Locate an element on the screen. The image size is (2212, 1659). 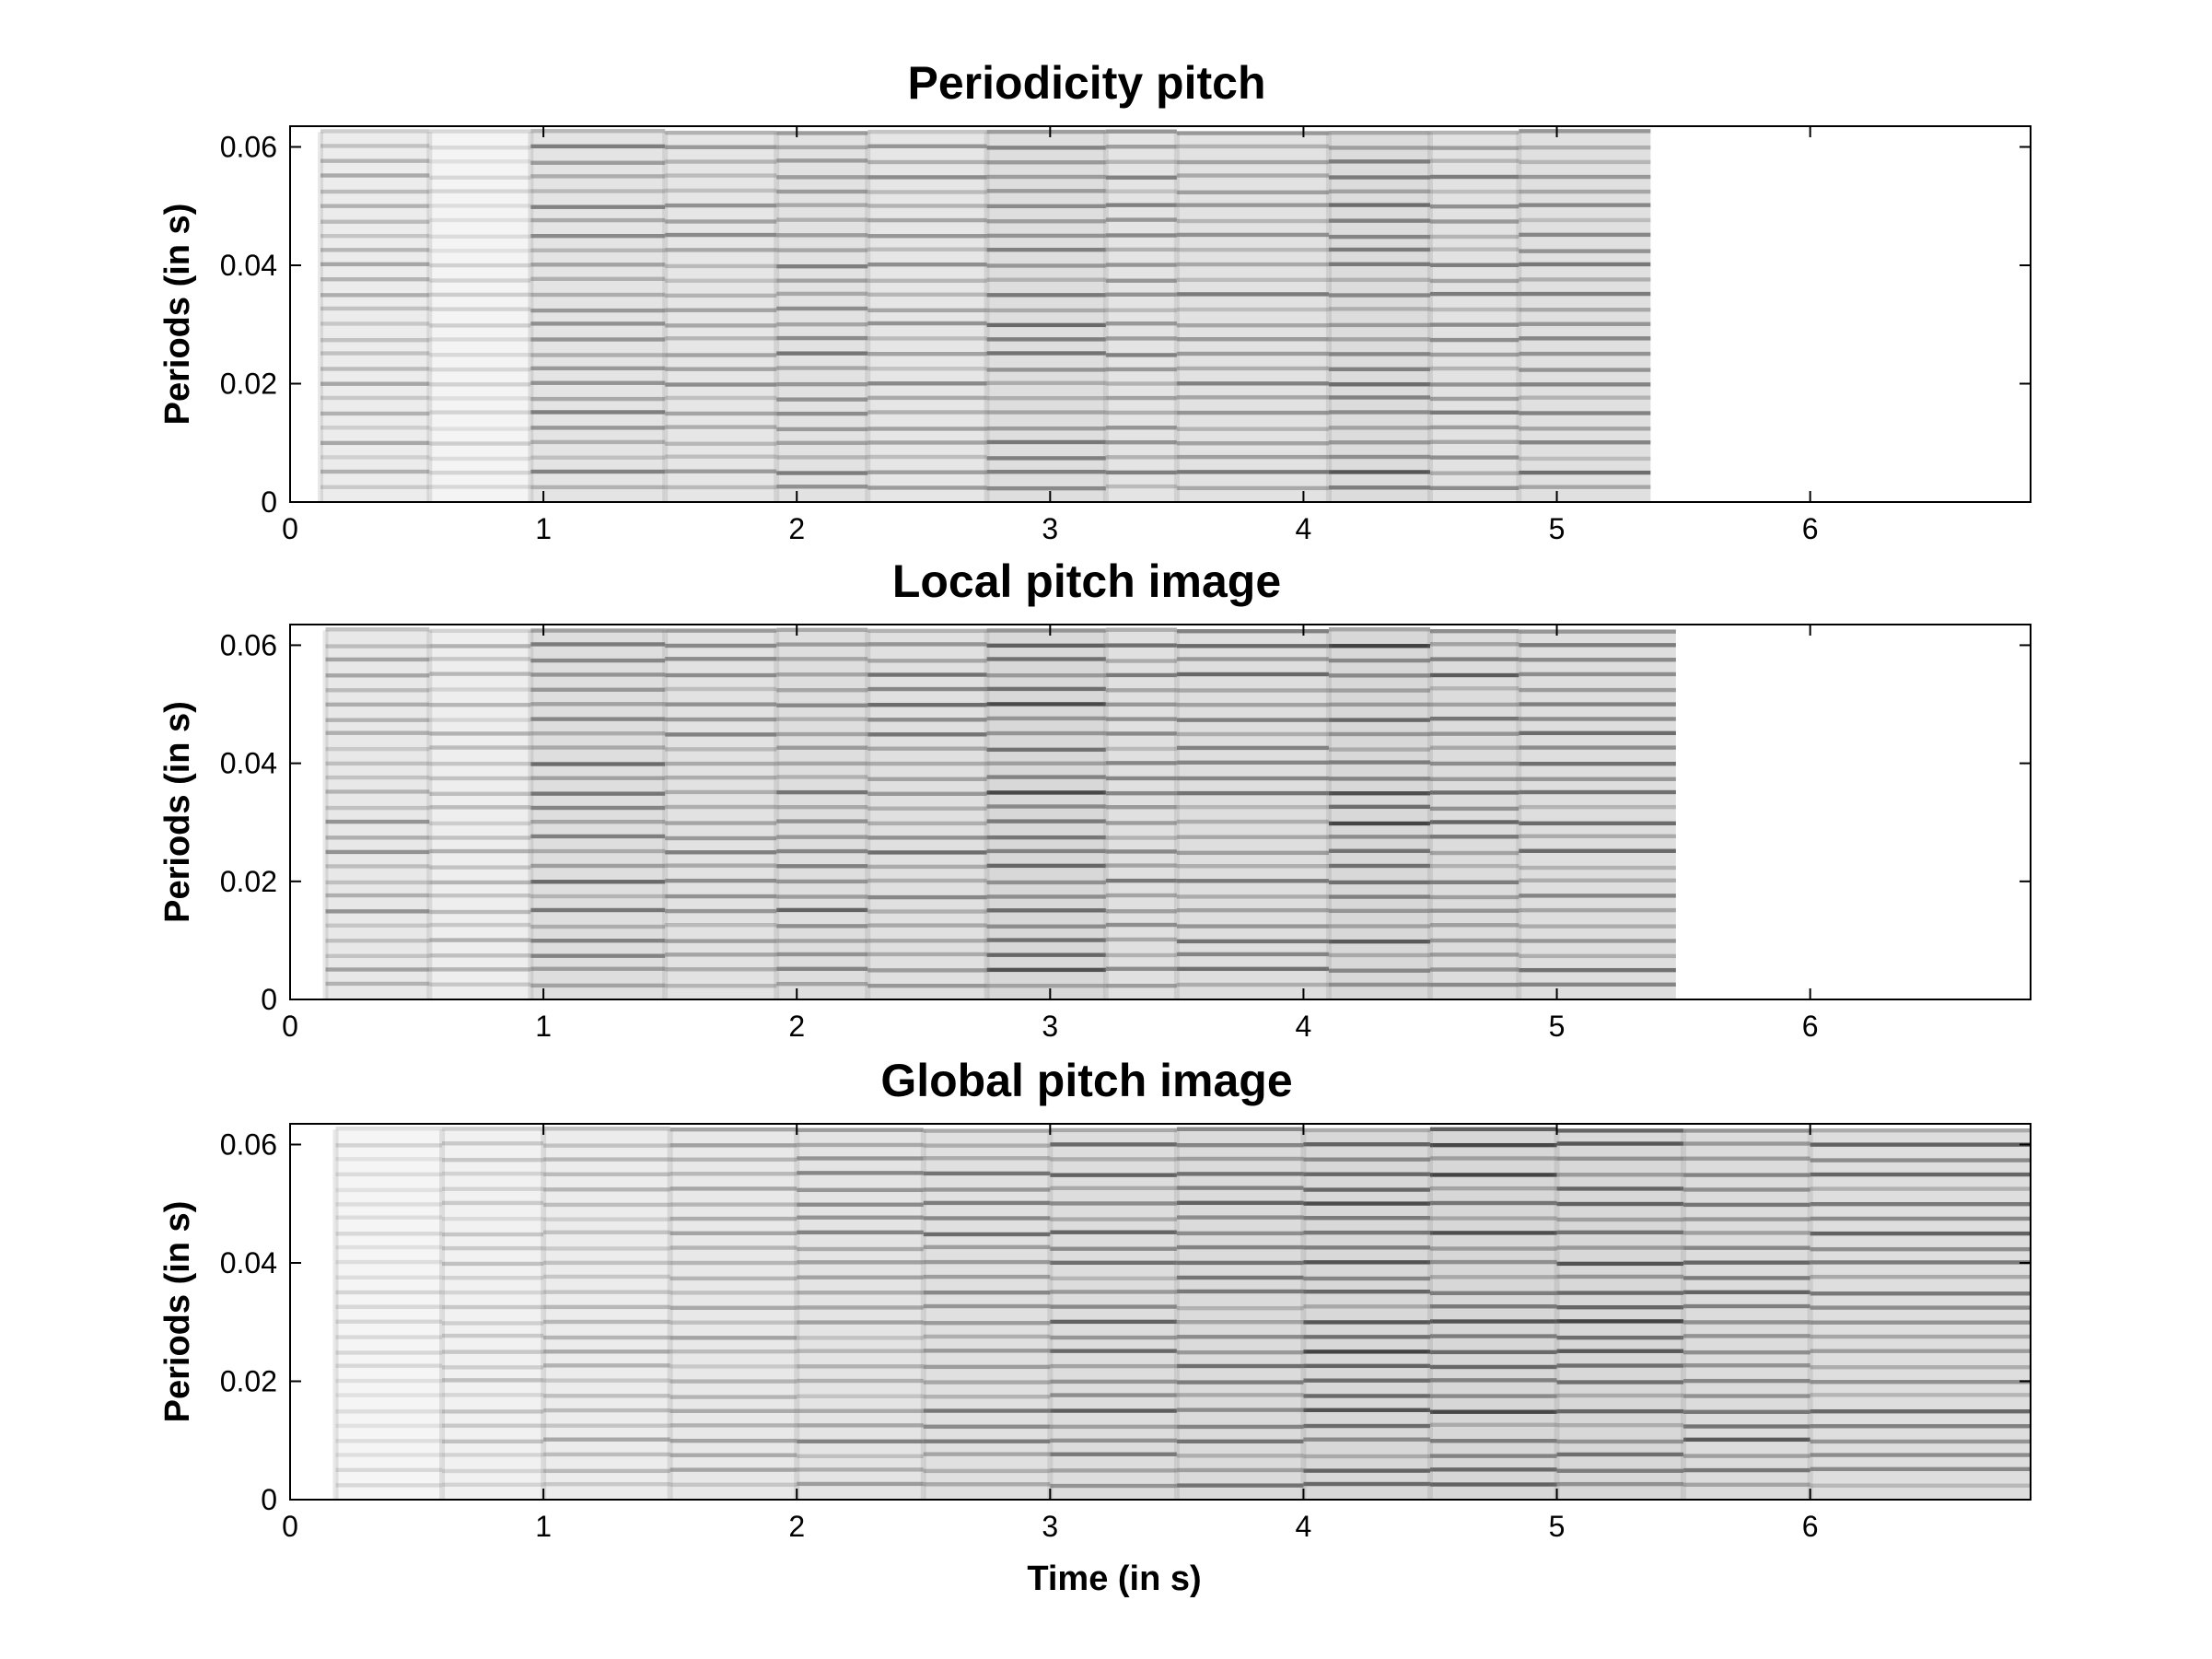
y-axis-label: Periods (in s) is located at coordinates (177, 315).